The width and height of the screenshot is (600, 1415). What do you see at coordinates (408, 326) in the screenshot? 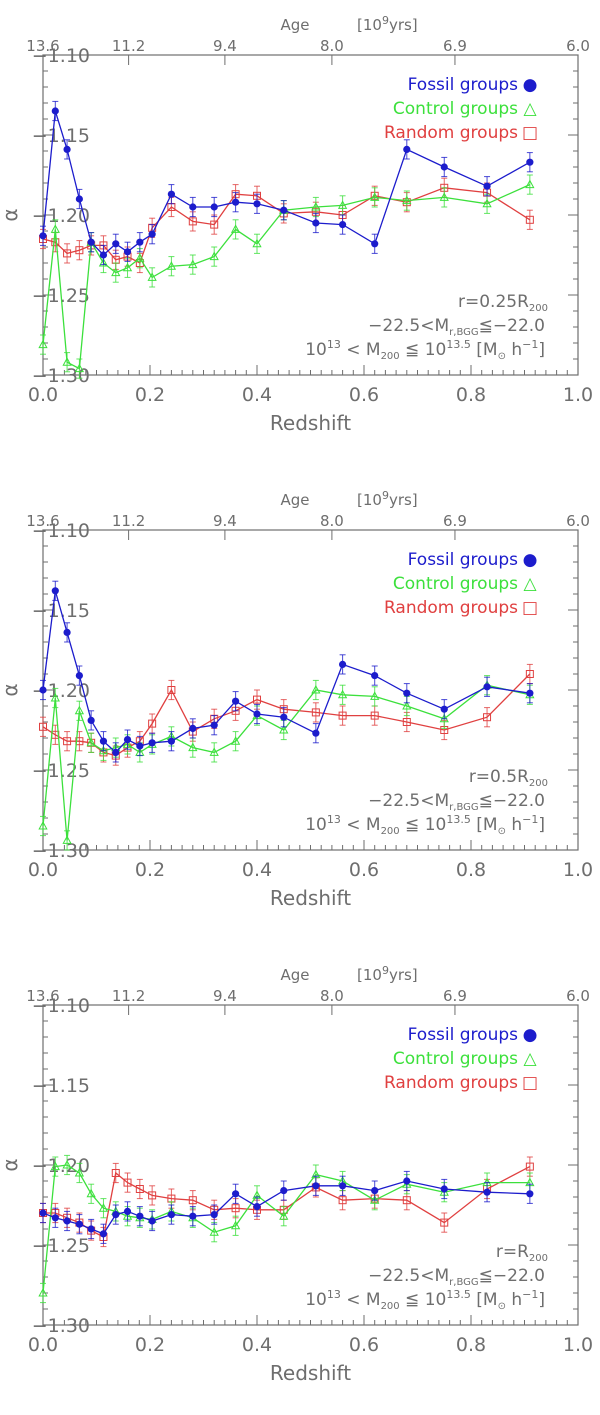
I see `mag-prefix: −22.5<M` at bounding box center [408, 326].